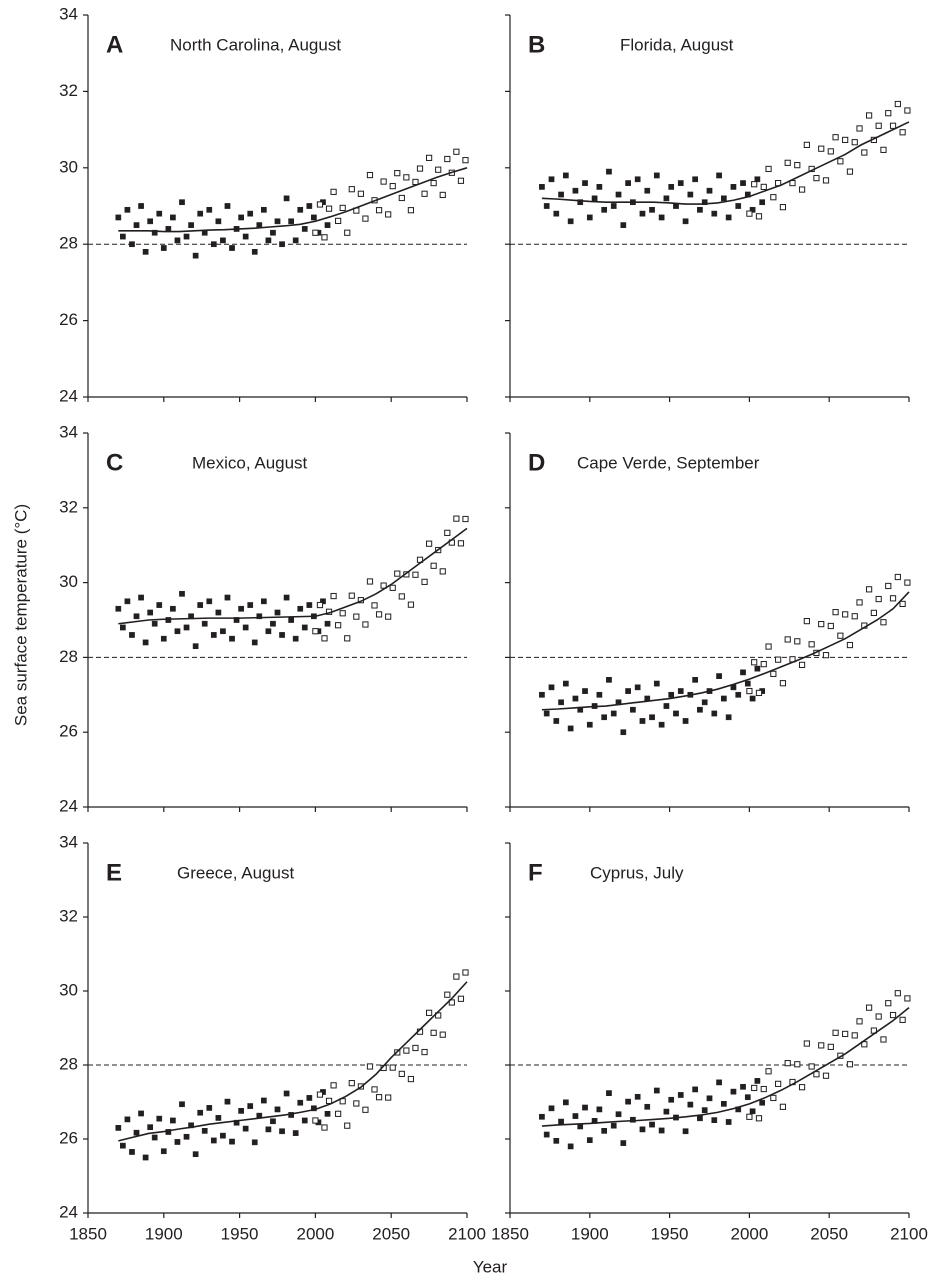  Describe the element at coordinates (677, 44) in the screenshot. I see `panel-title: Florida, August` at that location.